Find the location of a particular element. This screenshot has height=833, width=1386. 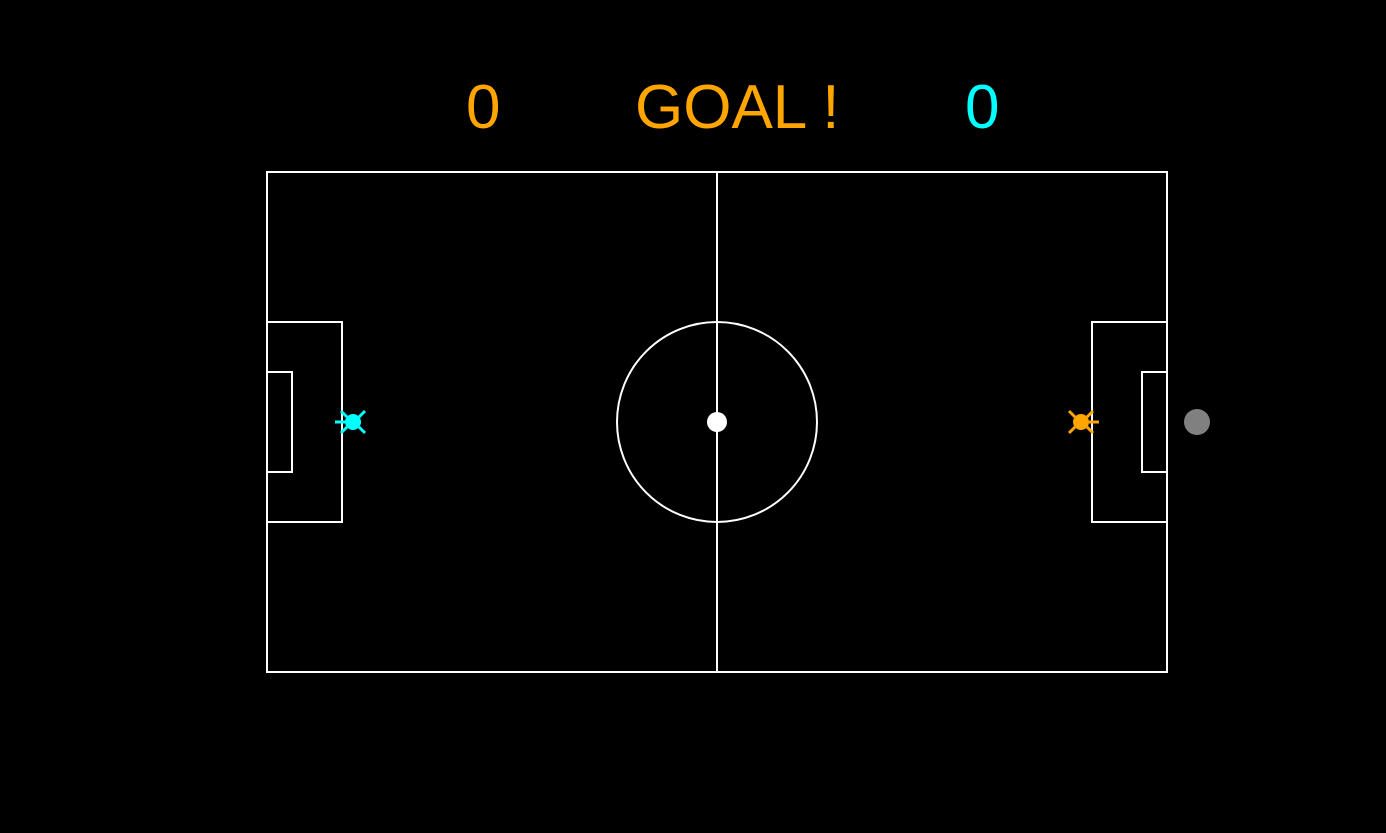

grey-ball-icon is located at coordinates (1197, 422).